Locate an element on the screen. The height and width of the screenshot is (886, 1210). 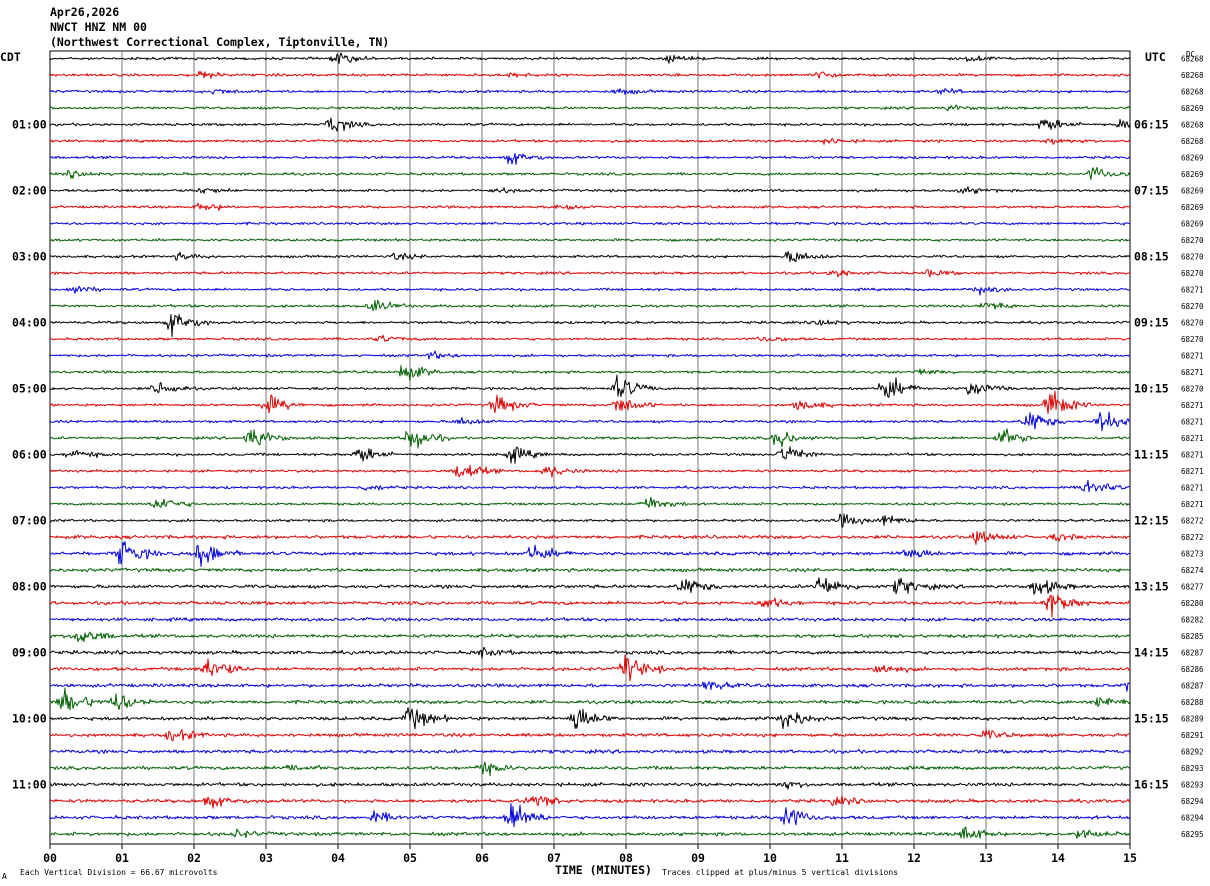
left-hour-label: 03:00 is located at coordinates (29, 257).